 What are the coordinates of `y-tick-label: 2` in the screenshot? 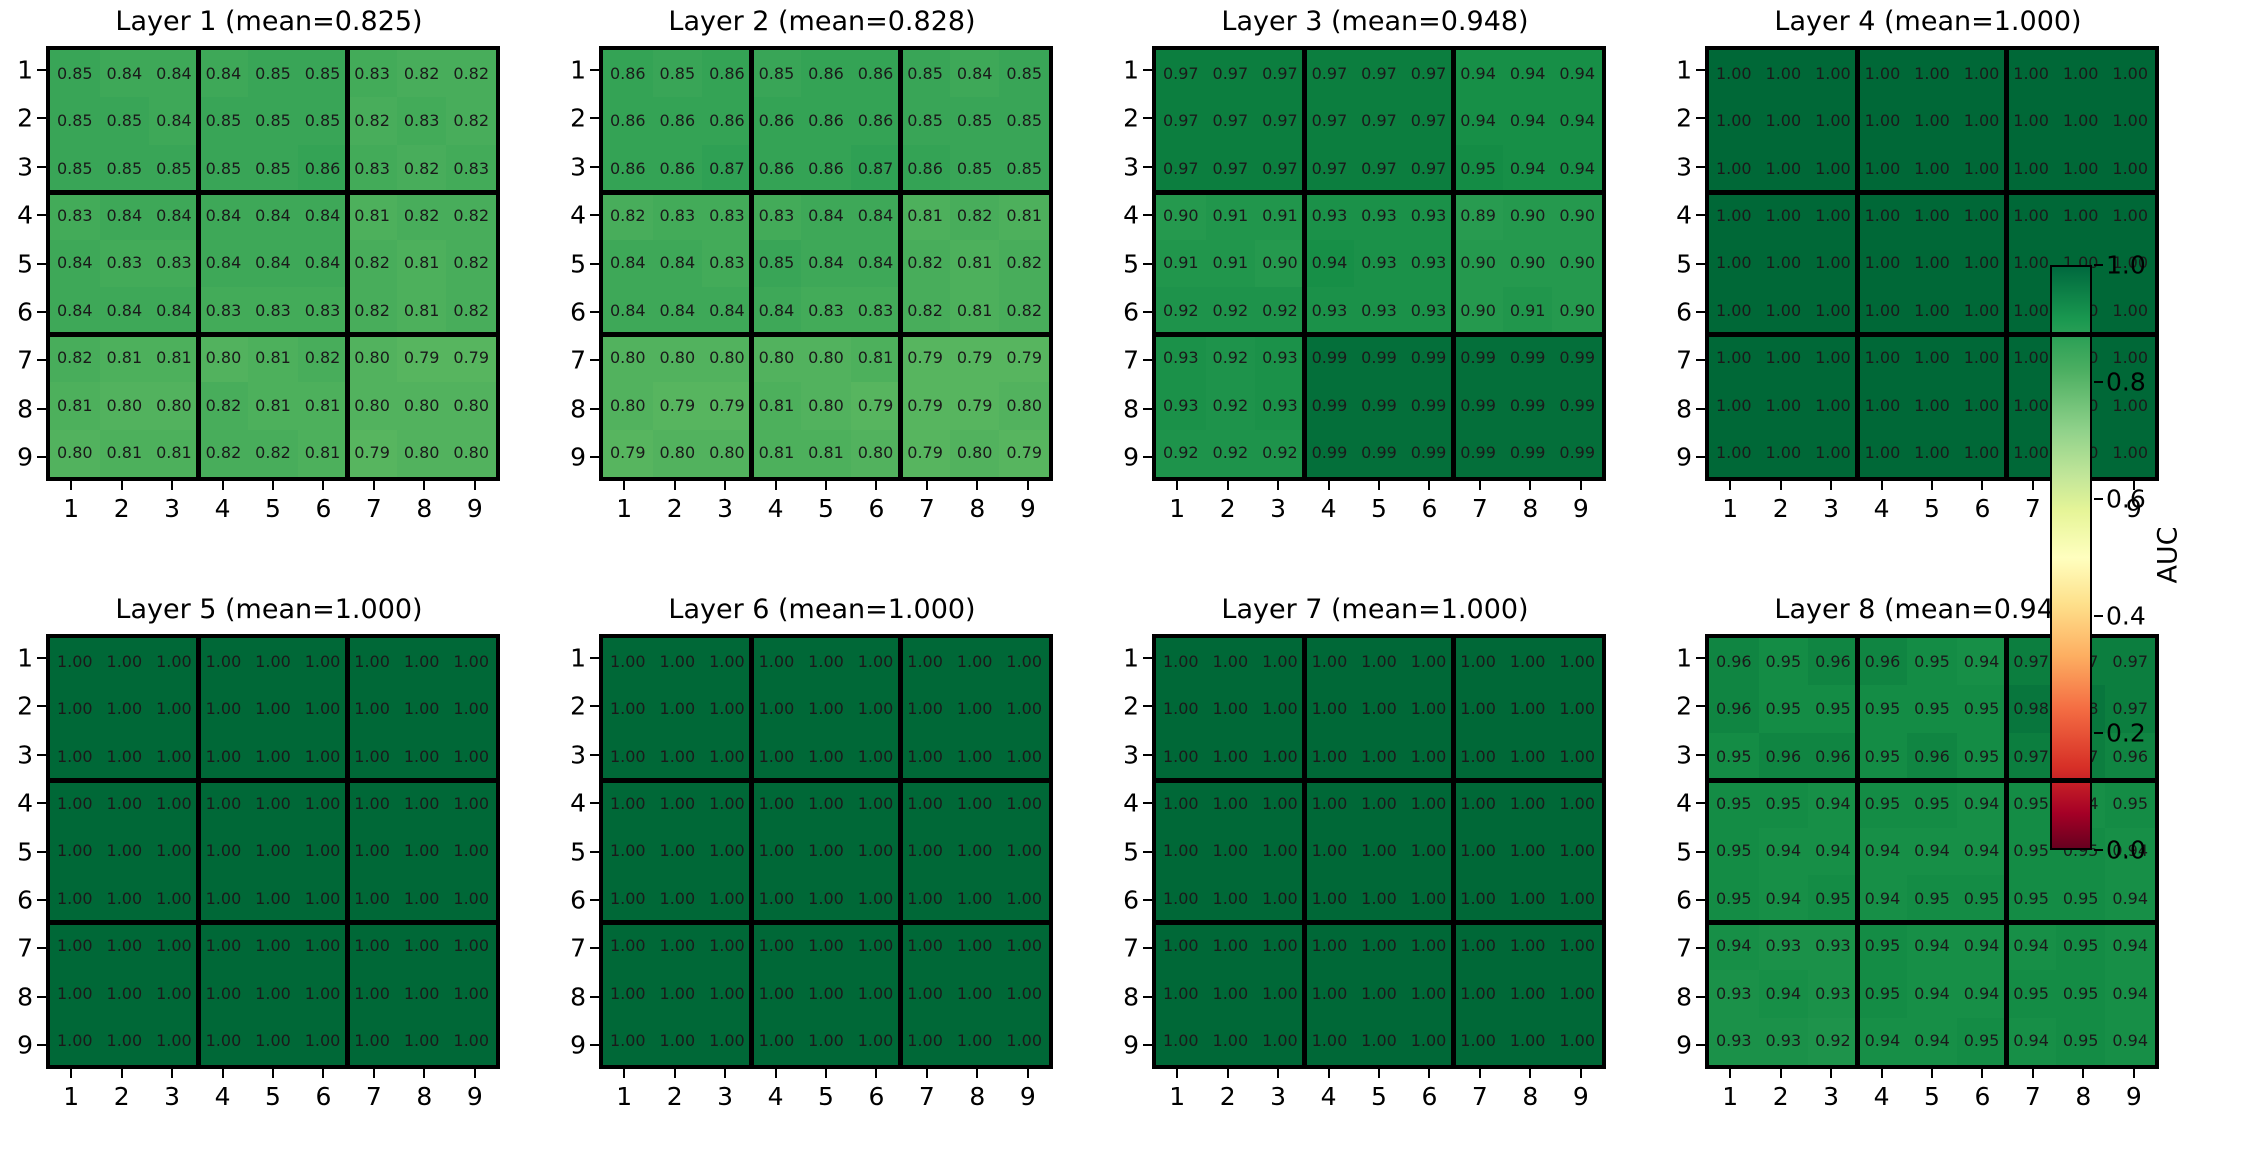 It's located at (578, 118).